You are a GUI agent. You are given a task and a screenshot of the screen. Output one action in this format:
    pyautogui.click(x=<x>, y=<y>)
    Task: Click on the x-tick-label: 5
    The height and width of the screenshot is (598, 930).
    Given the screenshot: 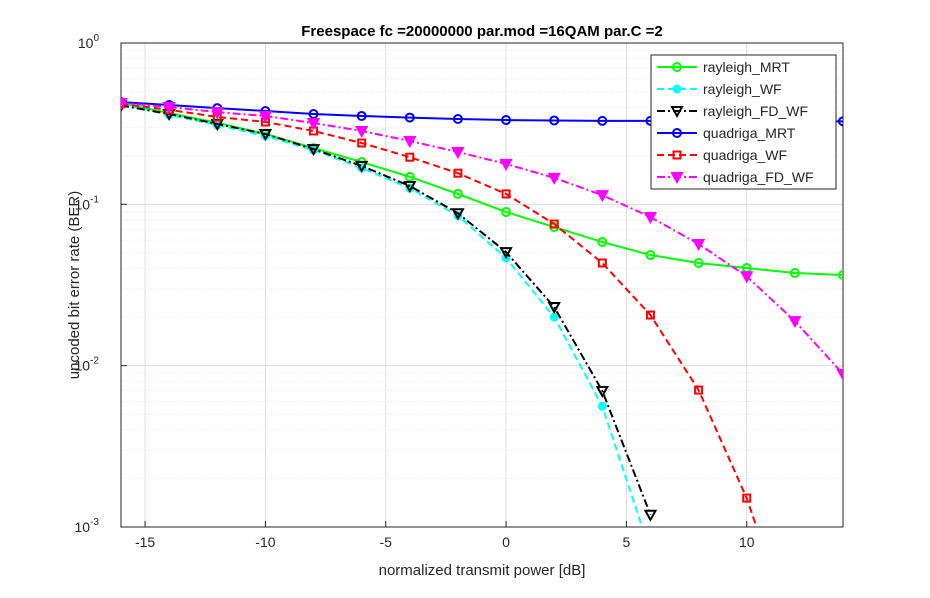 What is the action you would take?
    pyautogui.click(x=627, y=542)
    